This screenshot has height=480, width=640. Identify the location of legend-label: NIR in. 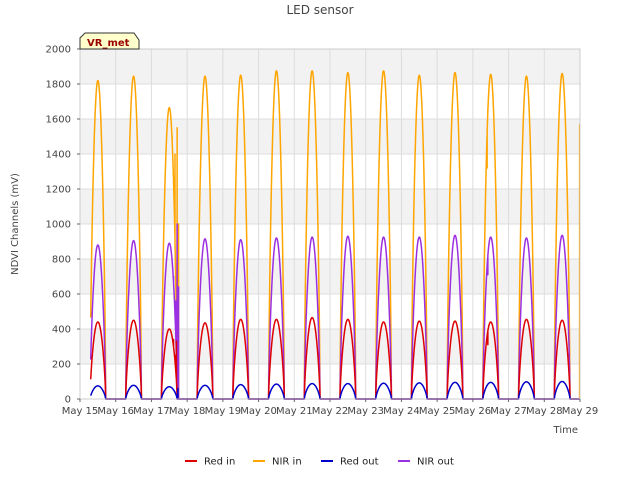
(287, 462).